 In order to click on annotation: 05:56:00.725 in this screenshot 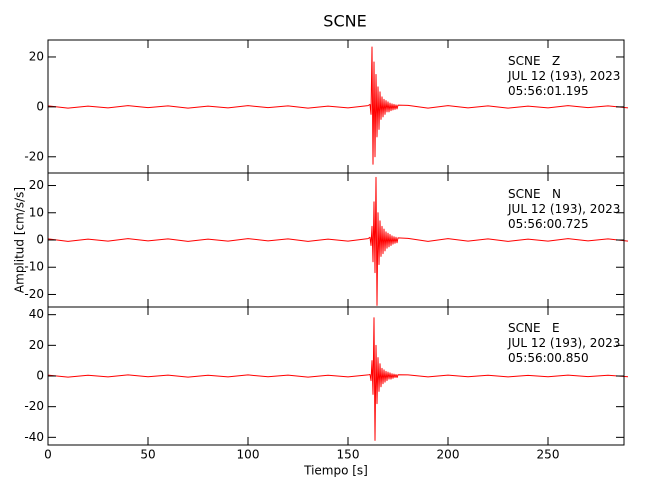, I will do `click(548, 224)`.